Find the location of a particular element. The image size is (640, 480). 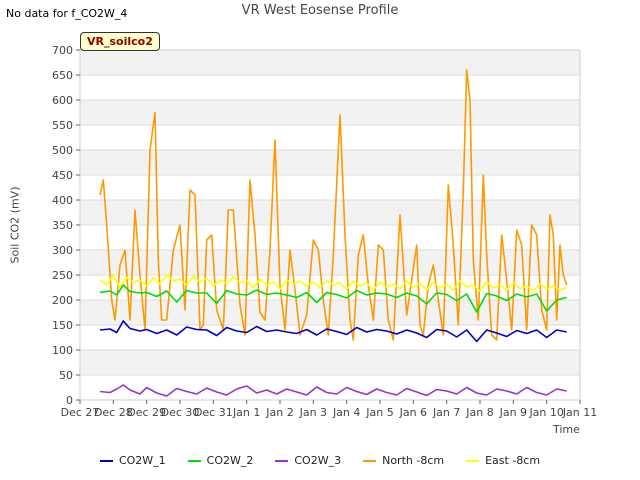

legend-label: CO2W_1 is located at coordinates (142, 460).